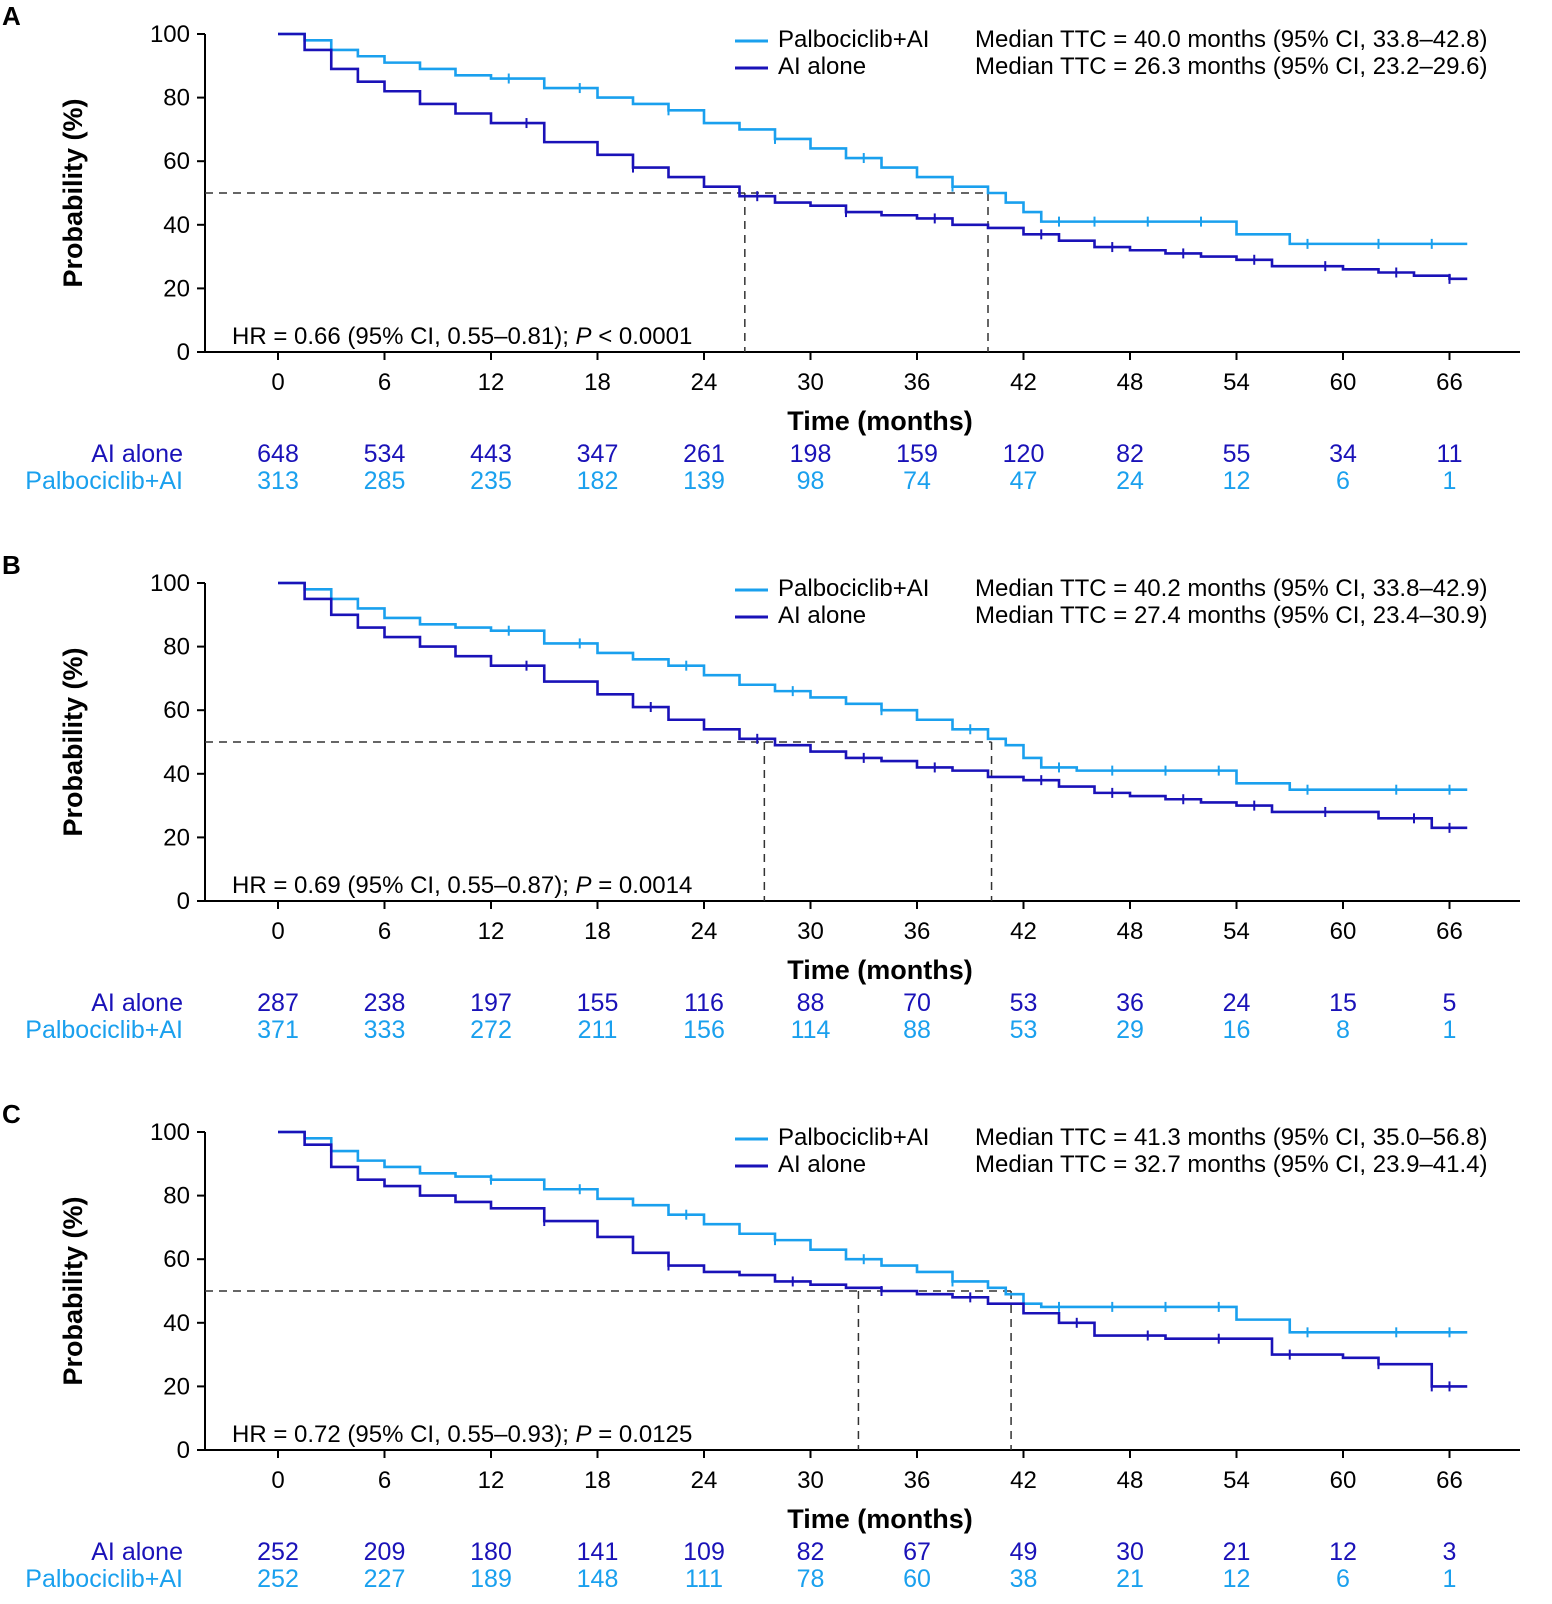 The image size is (1552, 1604). I want to click on risk-count-ai-alone: 12, so click(1343, 1552).